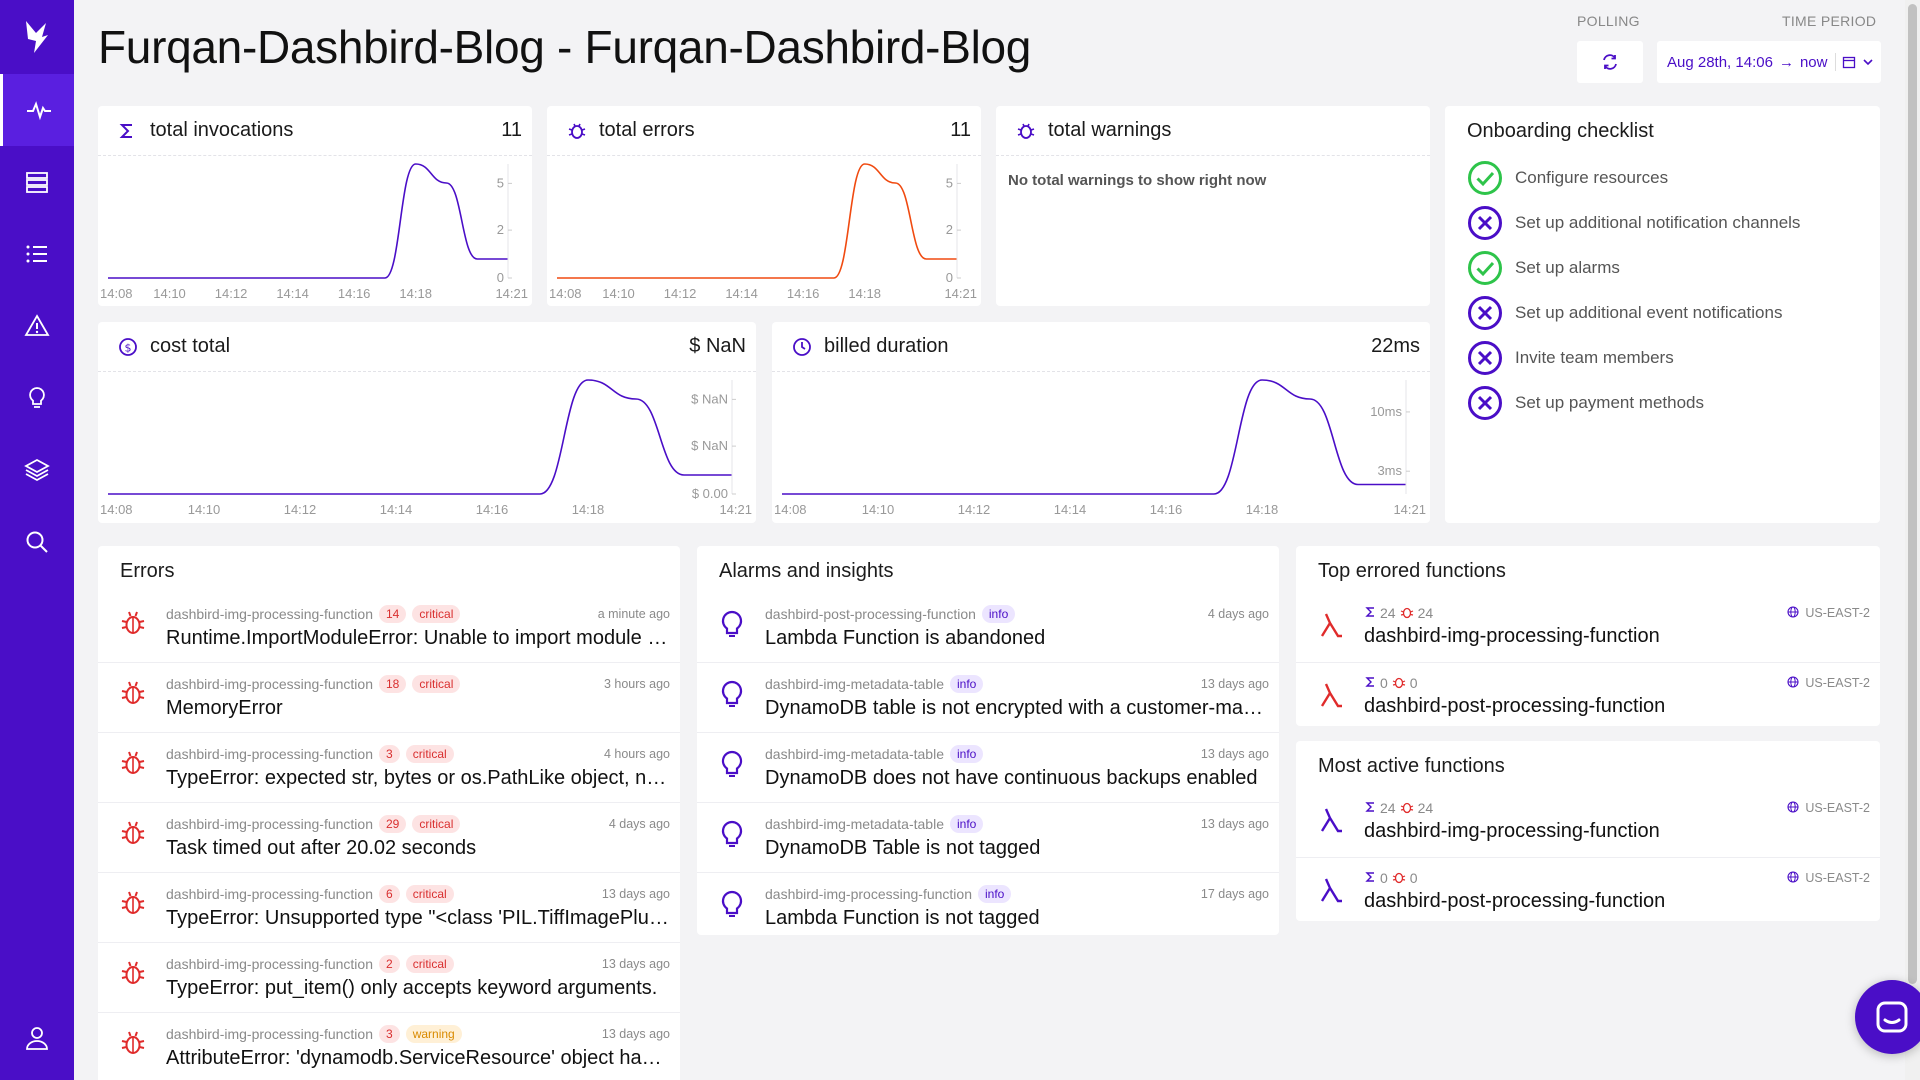  What do you see at coordinates (878, 509) in the screenshot?
I see `duration-x-tick-label: 14:10` at bounding box center [878, 509].